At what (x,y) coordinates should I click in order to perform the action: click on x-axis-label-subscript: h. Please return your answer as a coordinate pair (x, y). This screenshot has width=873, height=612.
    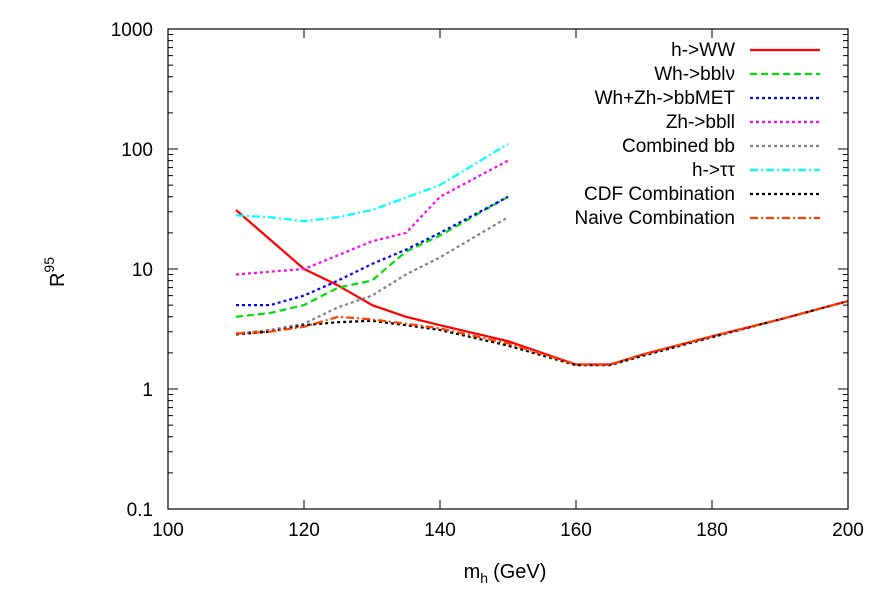
    Looking at the image, I should click on (484, 578).